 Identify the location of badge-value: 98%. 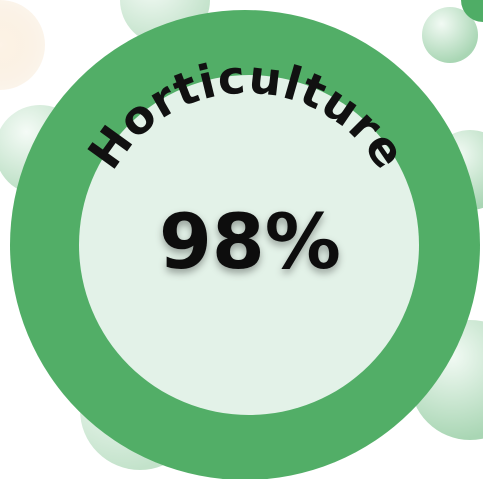
(250, 241).